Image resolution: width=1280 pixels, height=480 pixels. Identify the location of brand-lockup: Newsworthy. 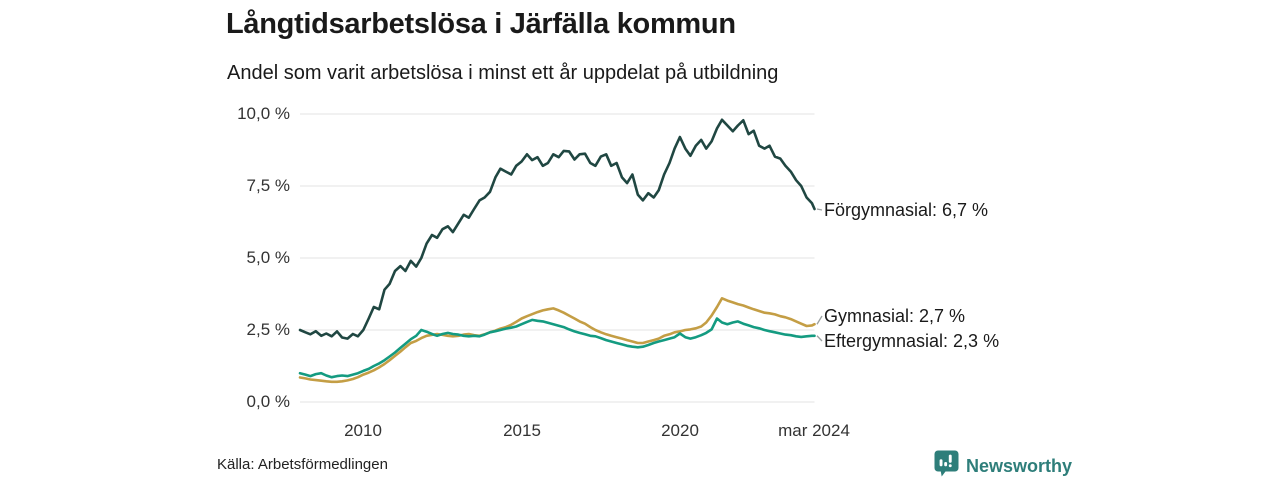
(1003, 465).